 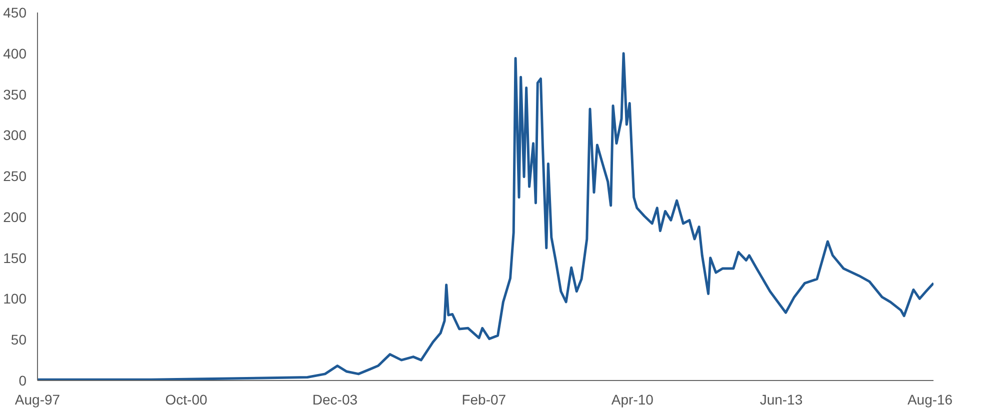 I want to click on y-tick-label: 100, so click(x=15, y=298).